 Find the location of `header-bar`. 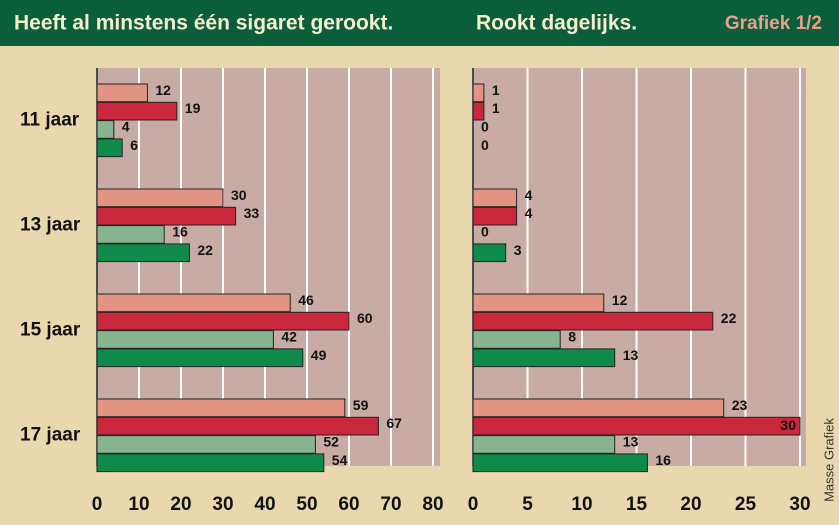

header-bar is located at coordinates (419, 23).